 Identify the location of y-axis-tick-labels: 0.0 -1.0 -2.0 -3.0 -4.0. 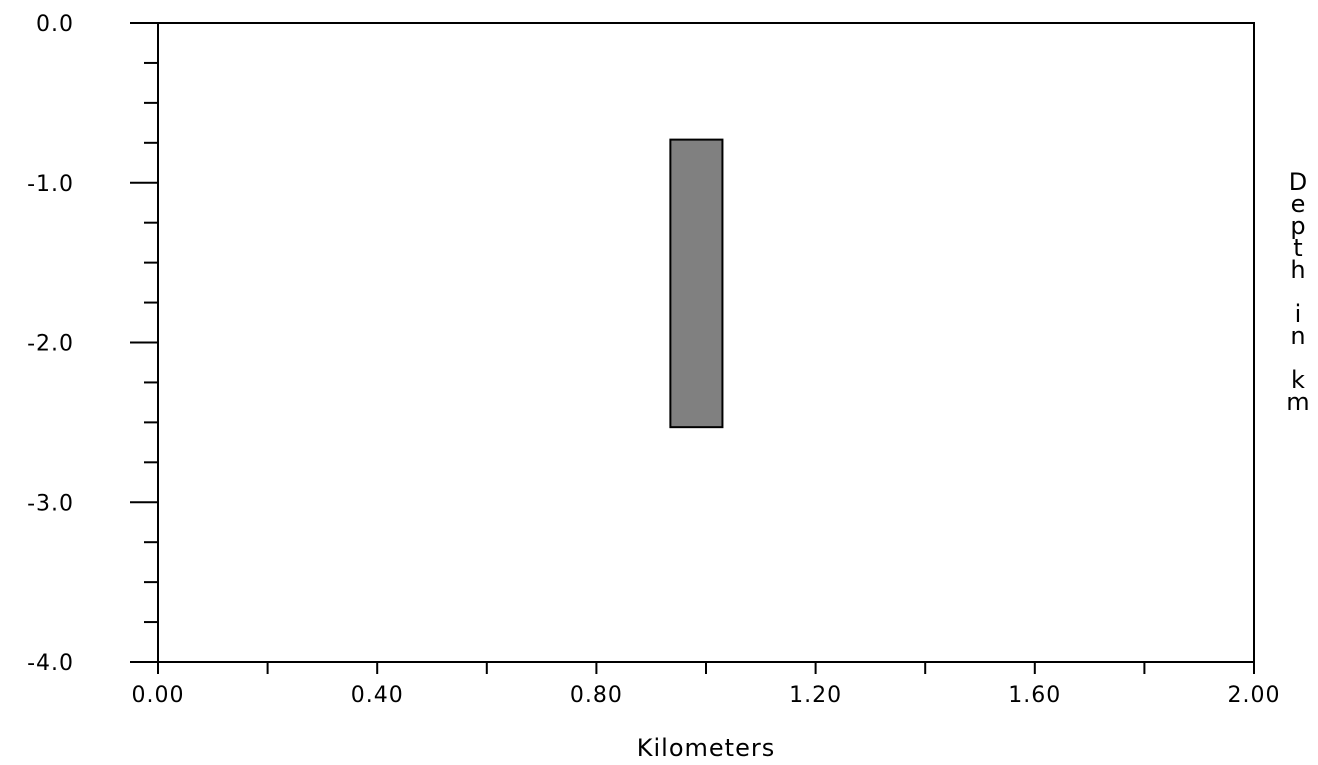
(50, 344).